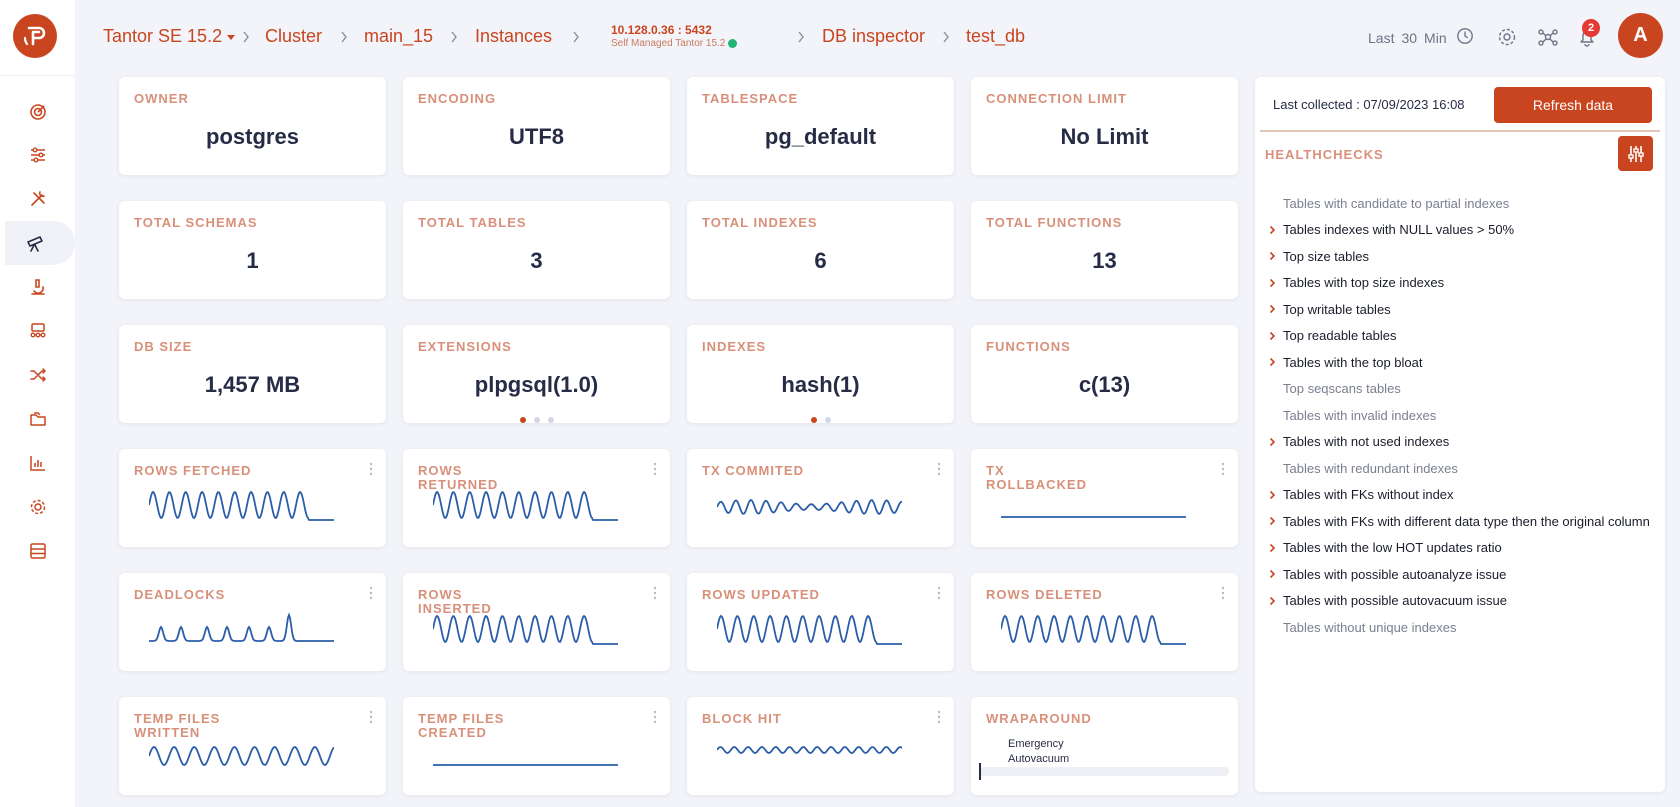  What do you see at coordinates (820, 498) in the screenshot?
I see `metric-card: TX COMMITED` at bounding box center [820, 498].